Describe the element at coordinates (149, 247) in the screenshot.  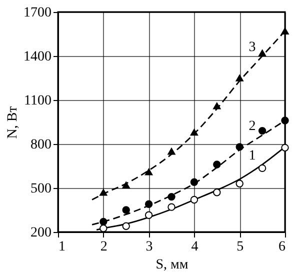
I see `x-tick-label: 3` at that location.